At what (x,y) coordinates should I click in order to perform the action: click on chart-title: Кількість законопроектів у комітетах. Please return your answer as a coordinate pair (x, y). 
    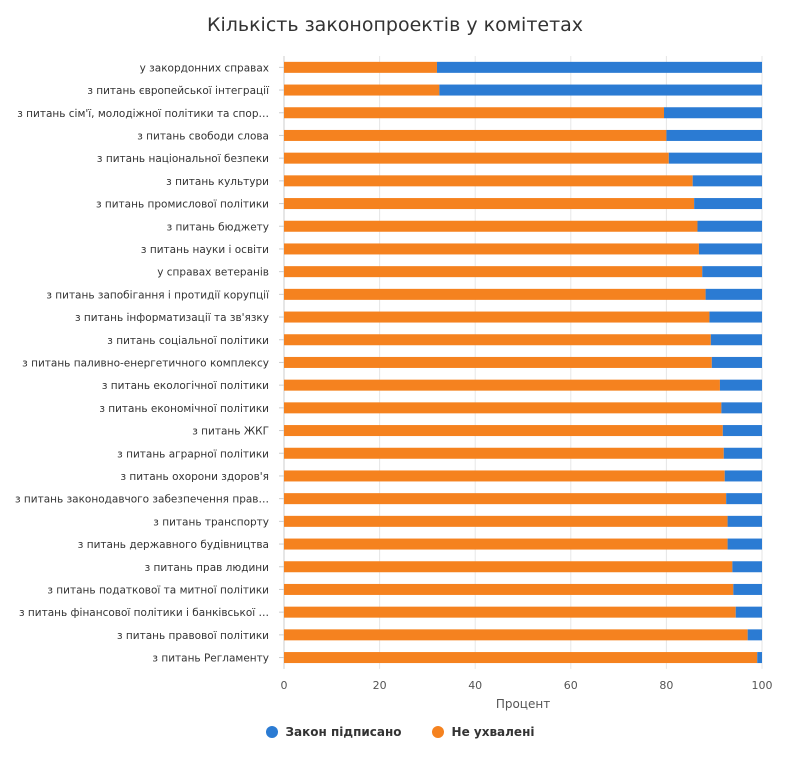
    Looking at the image, I should click on (395, 25).